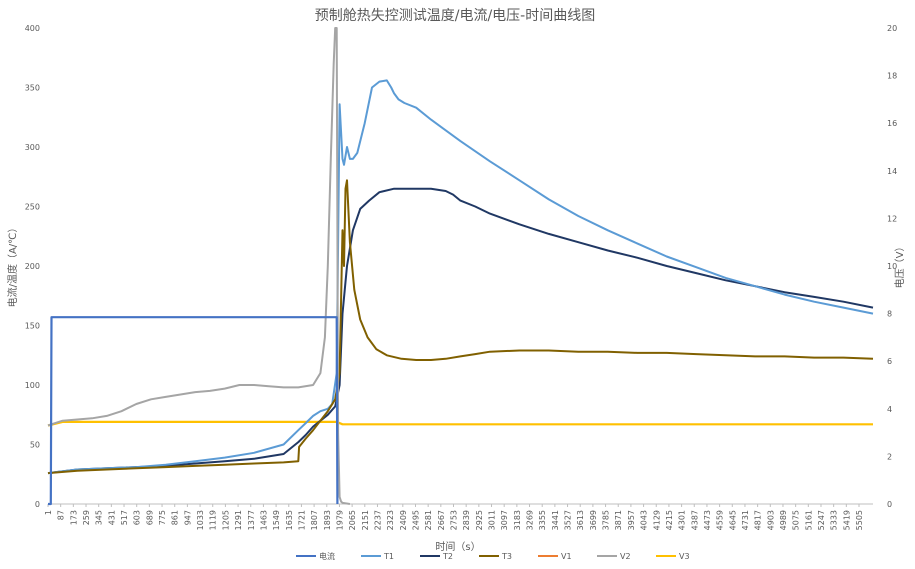  What do you see at coordinates (99, 517) in the screenshot?
I see `x-tick-label: 345` at bounding box center [99, 517].